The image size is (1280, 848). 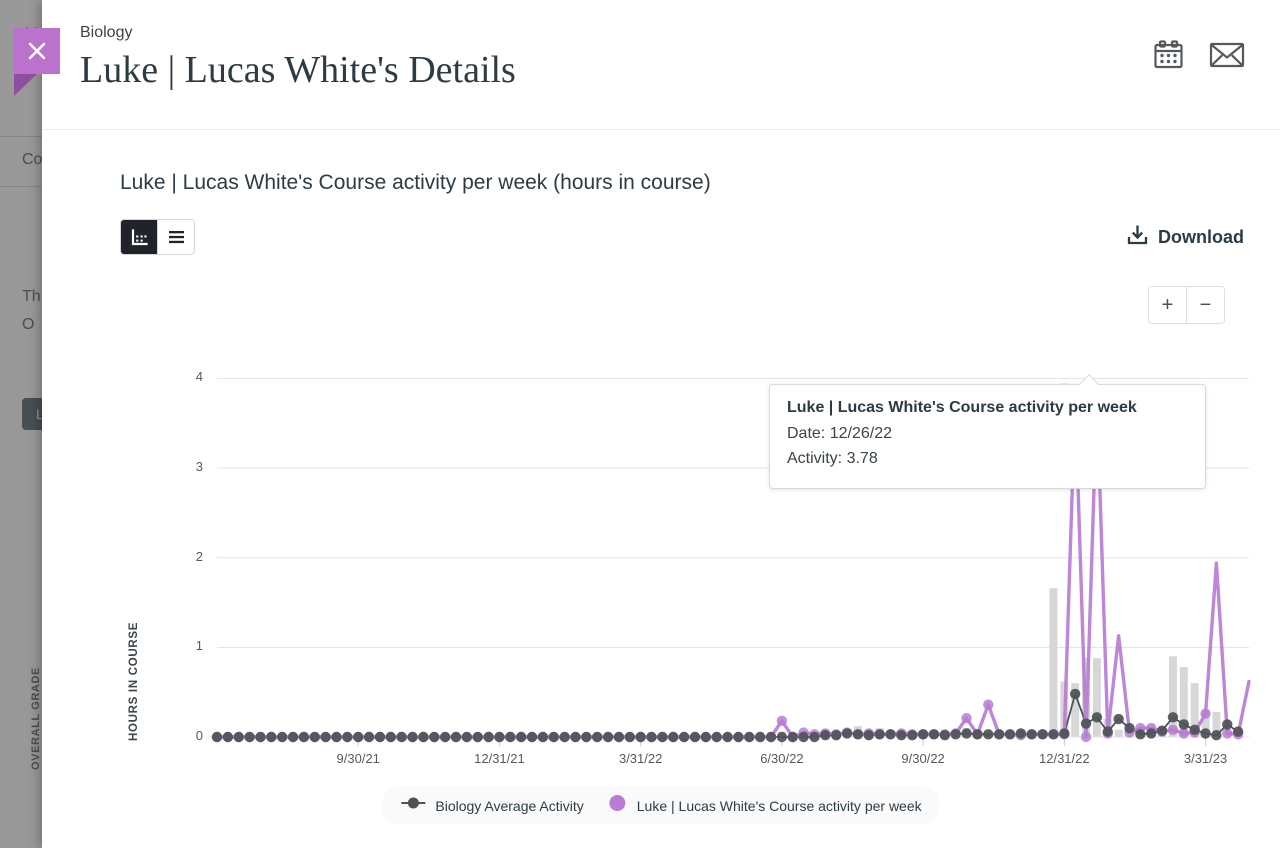 What do you see at coordinates (1168, 57) in the screenshot?
I see `calendar-icon` at bounding box center [1168, 57].